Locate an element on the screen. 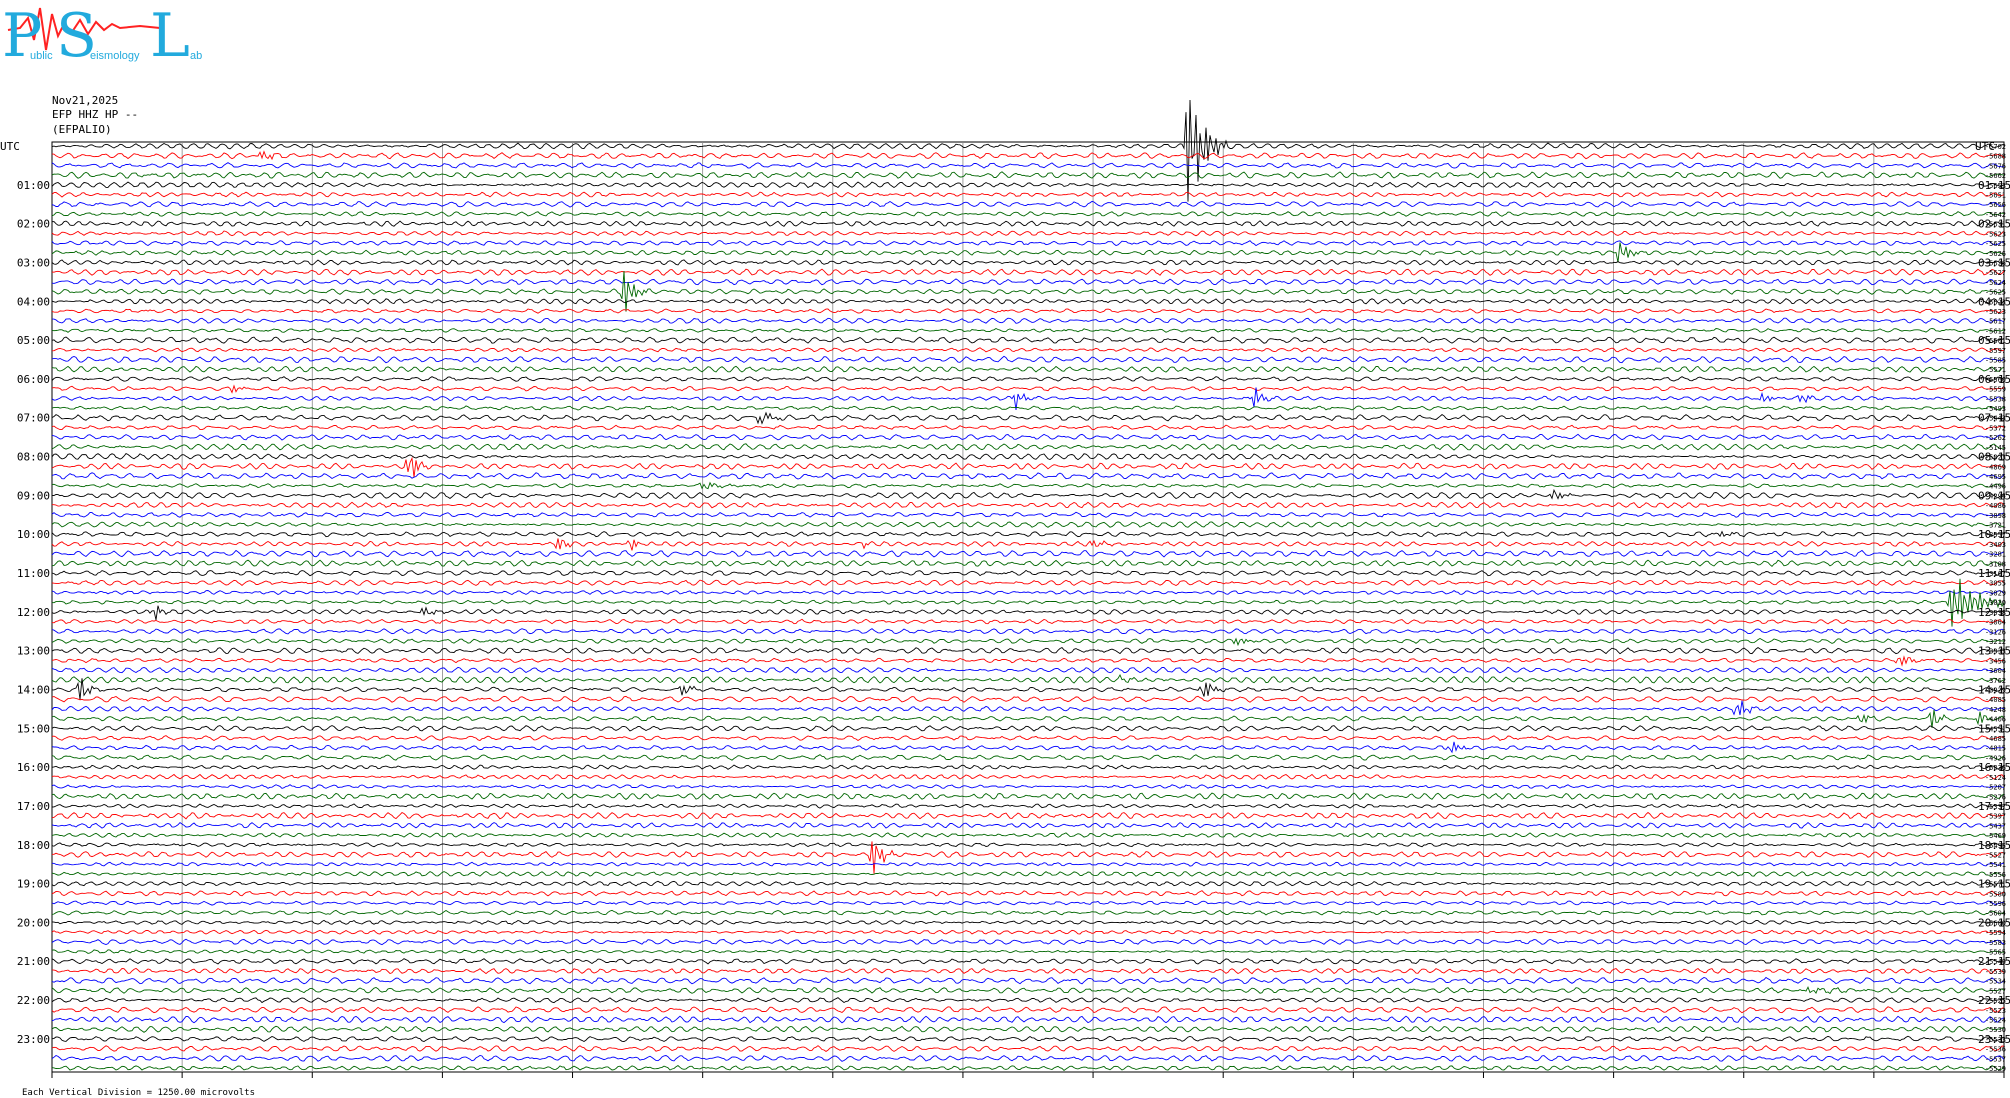  trace-offset-label: -3126 is located at coordinates (1995, 632).